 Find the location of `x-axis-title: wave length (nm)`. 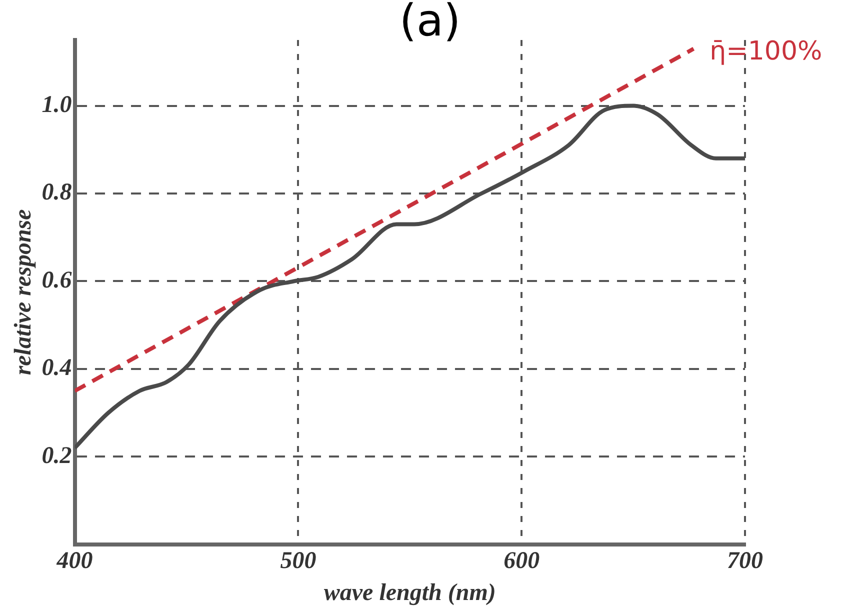

x-axis-title: wave length (nm) is located at coordinates (410, 593).